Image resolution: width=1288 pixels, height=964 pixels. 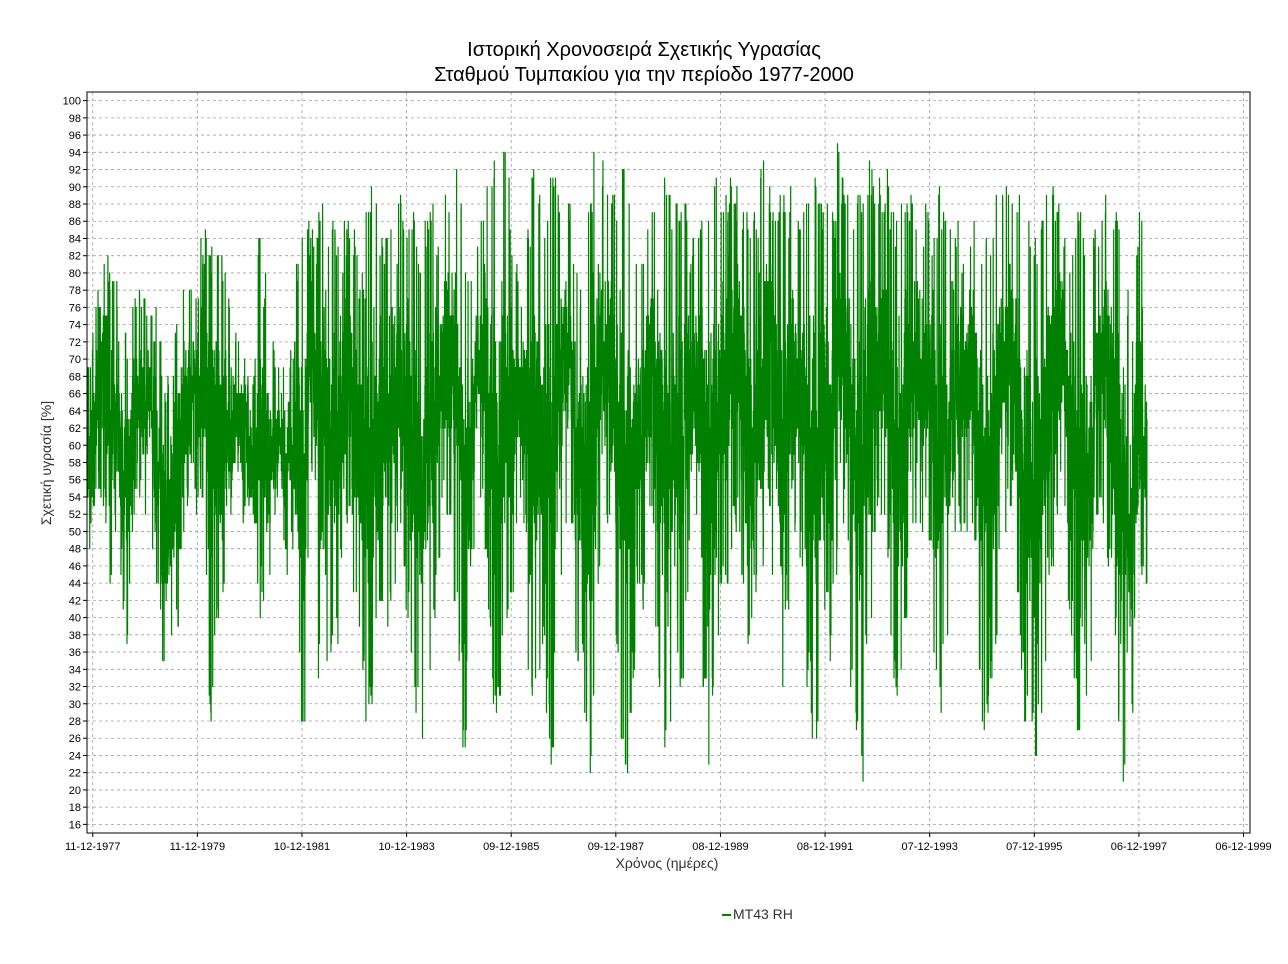 What do you see at coordinates (72, 102) in the screenshot?
I see `y-tick-label: 100` at bounding box center [72, 102].